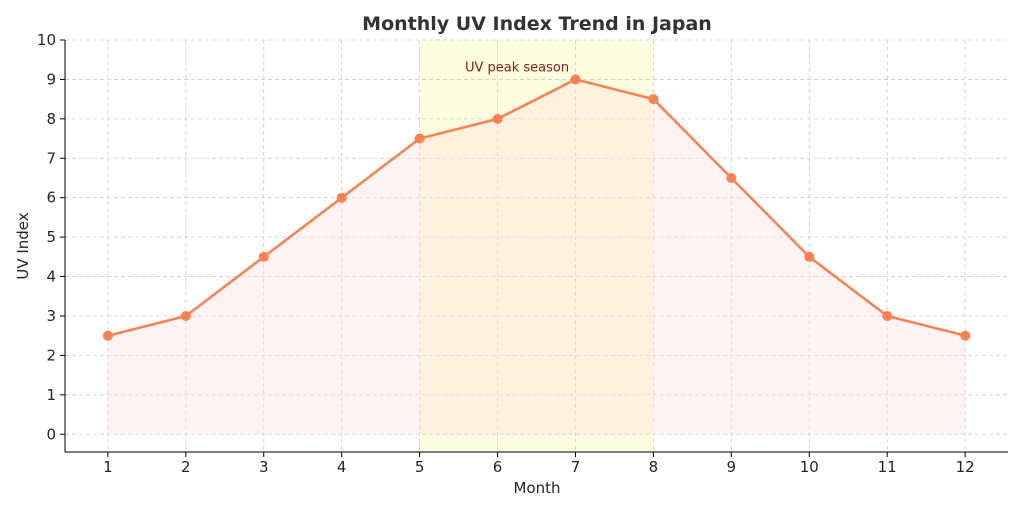  What do you see at coordinates (342, 467) in the screenshot?
I see `x-tick-label: 4` at bounding box center [342, 467].